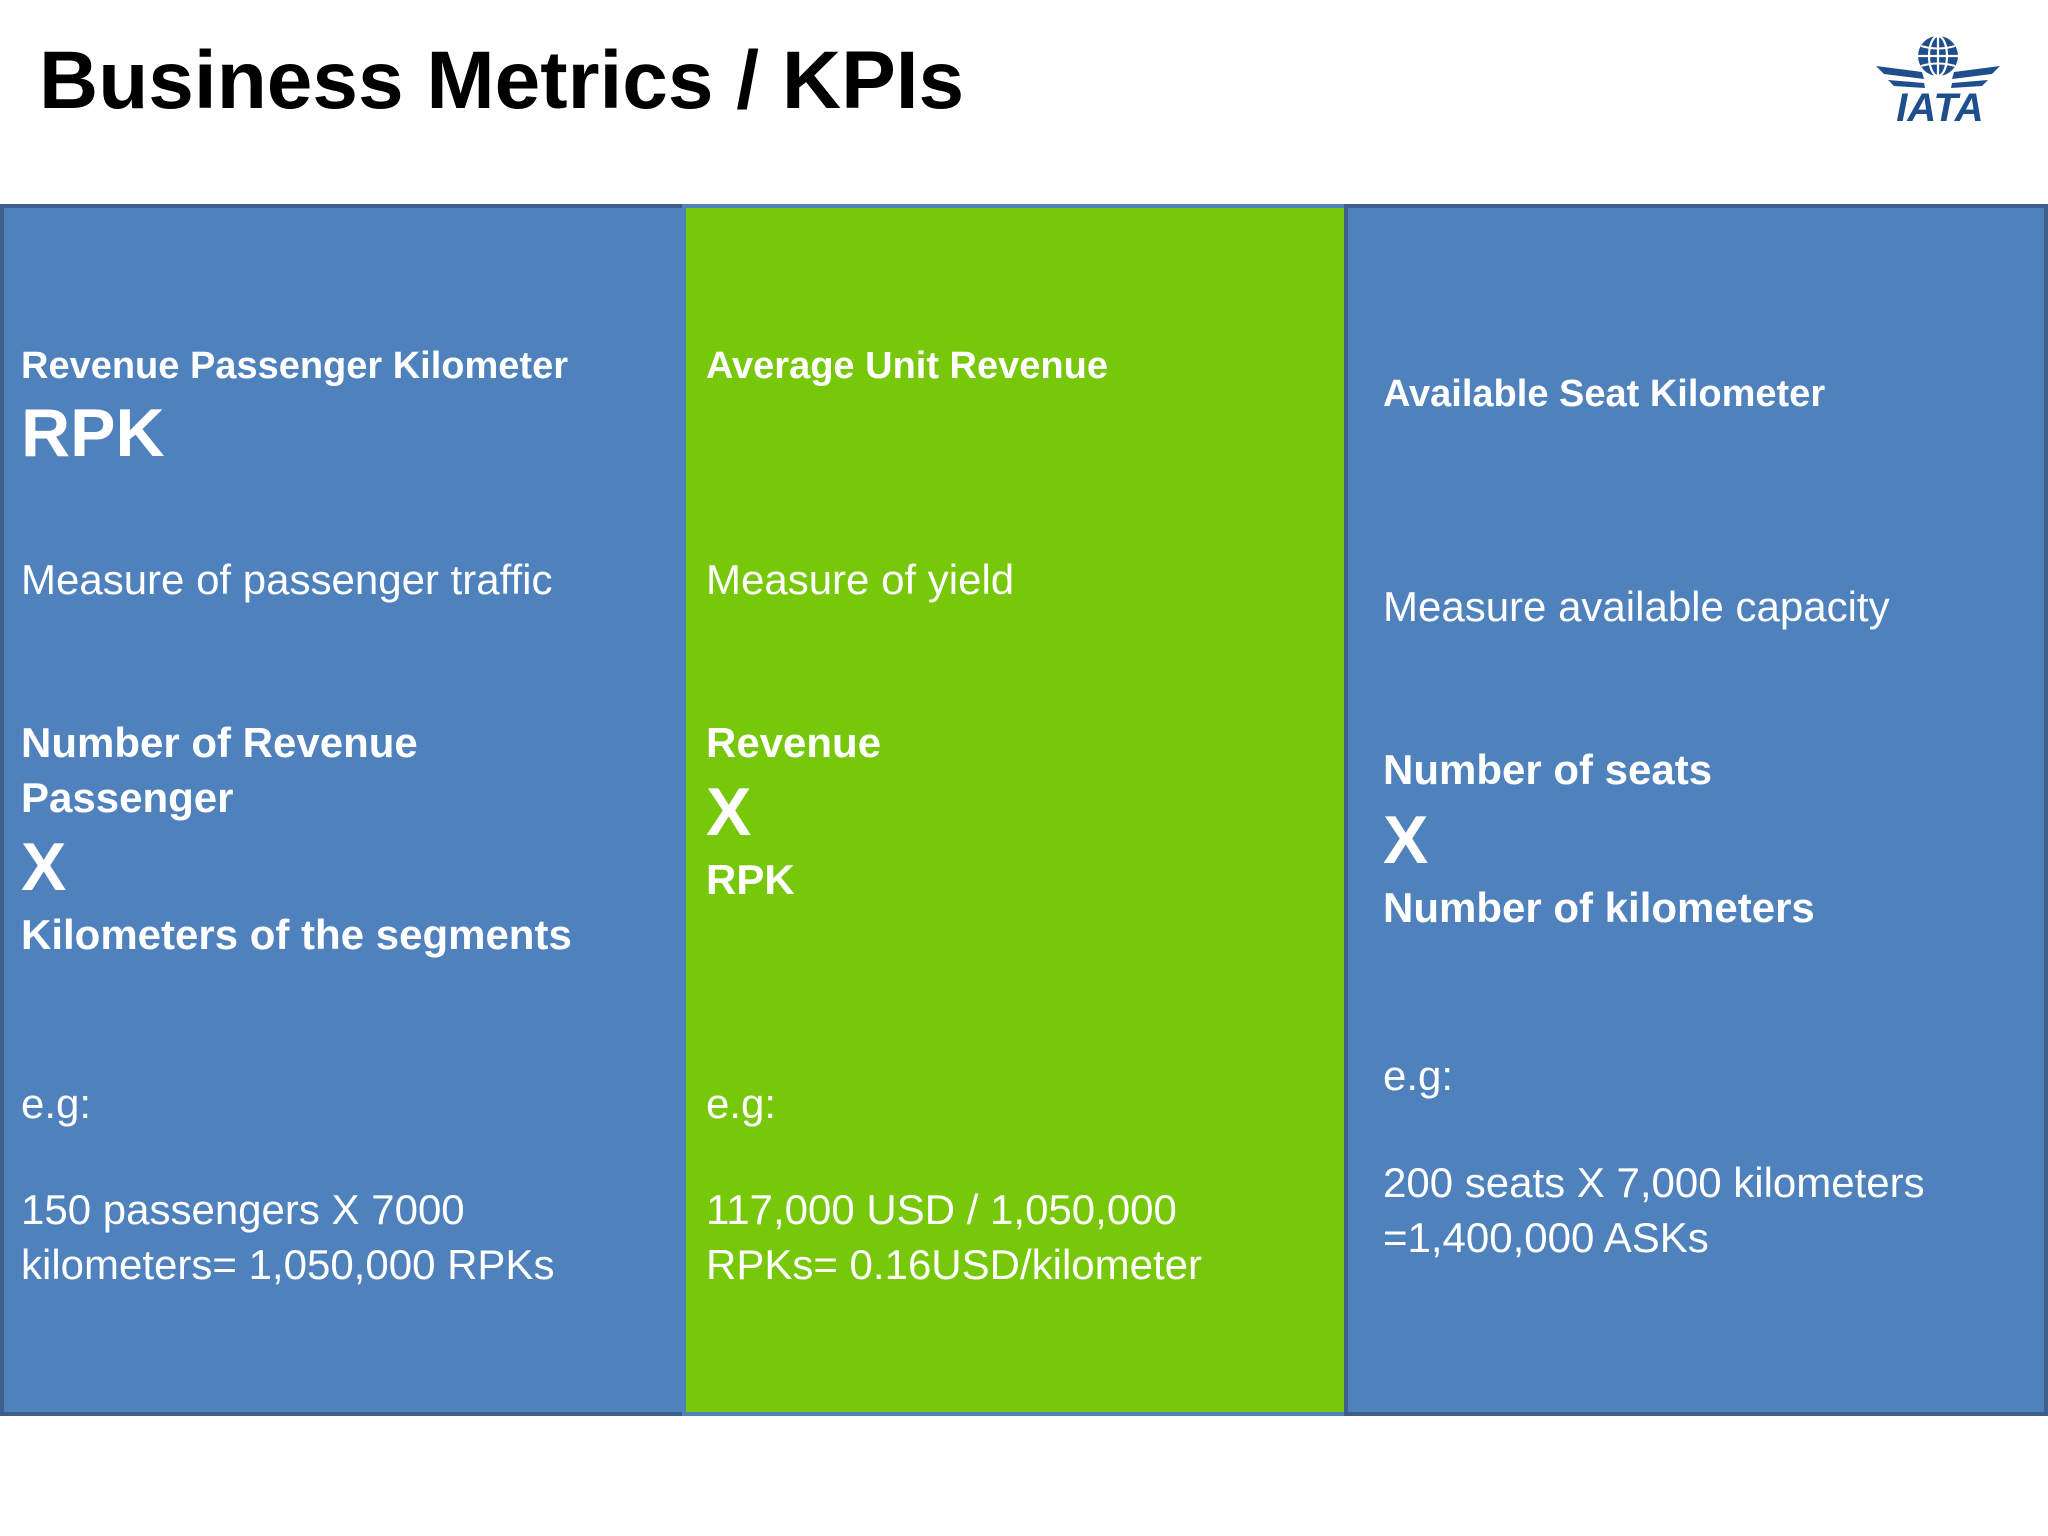 Image resolution: width=2048 pixels, height=1536 pixels. Describe the element at coordinates (1938, 56) in the screenshot. I see `globe-icon` at that location.